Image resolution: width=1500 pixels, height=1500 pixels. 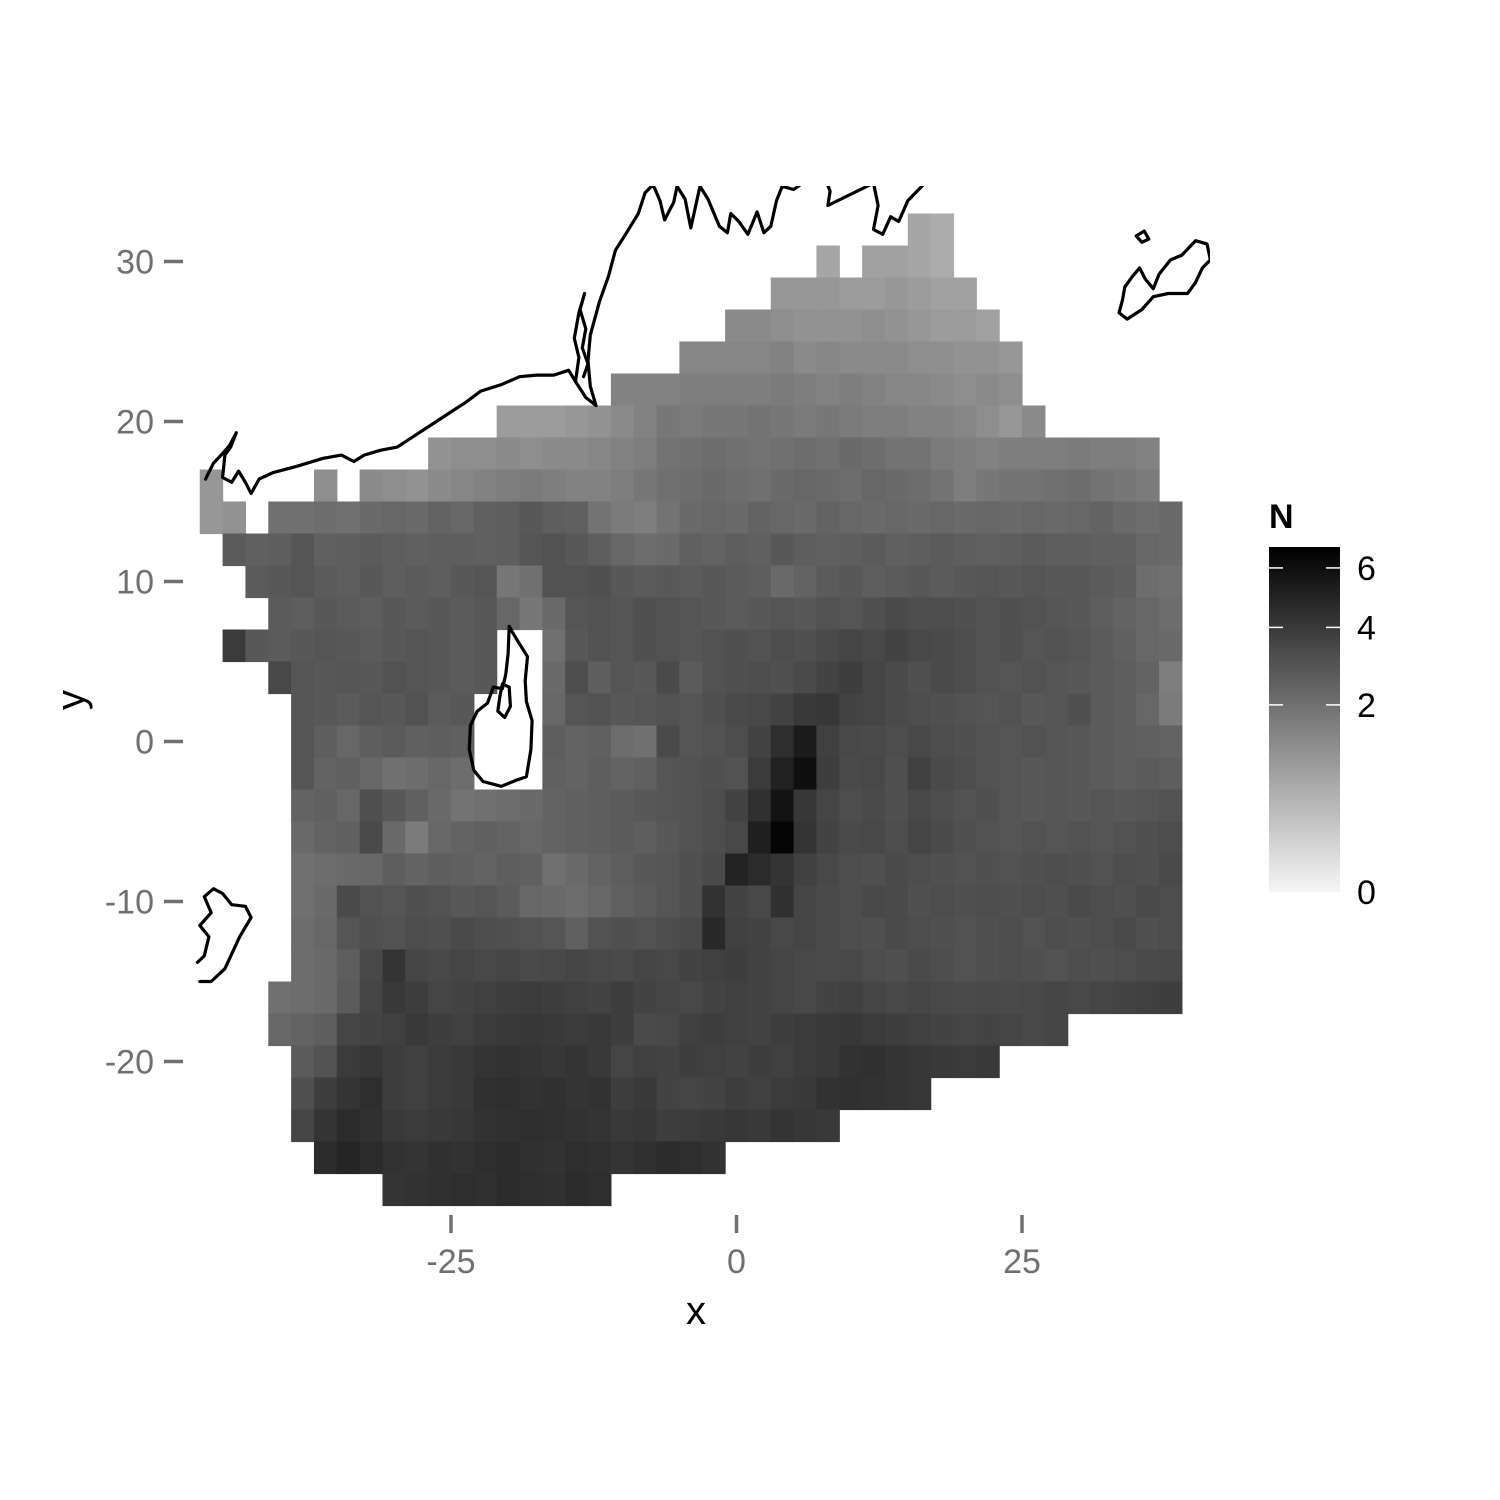 What do you see at coordinates (144, 663) in the screenshot?
I see `y-axis: 30 20 10 0 -10 -20` at bounding box center [144, 663].